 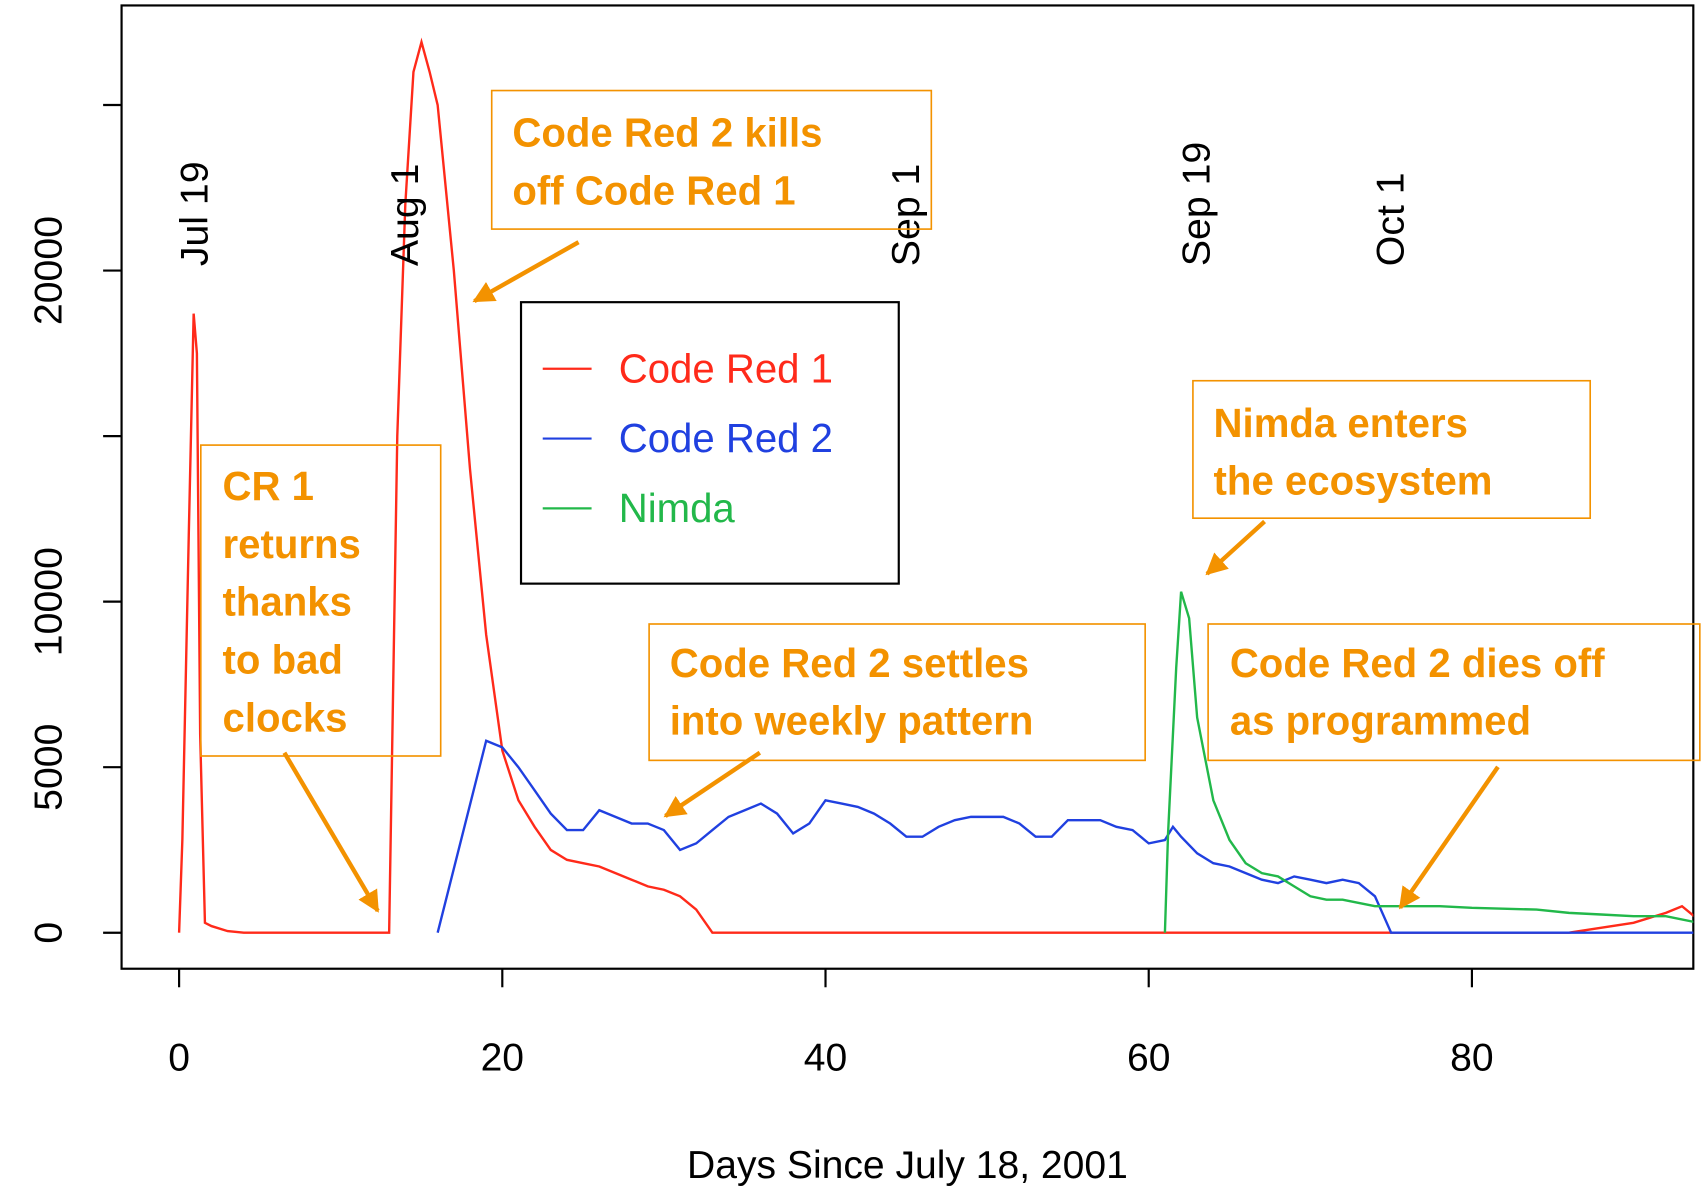 What do you see at coordinates (48, 933) in the screenshot?
I see `y-tick-label: 0` at bounding box center [48, 933].